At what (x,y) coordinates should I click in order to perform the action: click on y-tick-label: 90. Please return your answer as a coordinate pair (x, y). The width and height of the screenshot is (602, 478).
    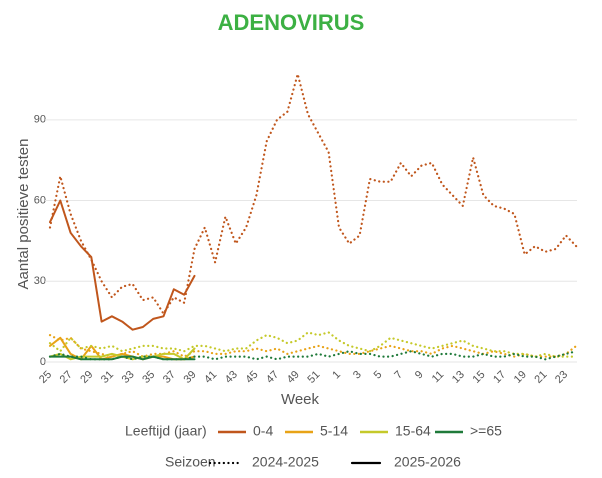
    Looking at the image, I should click on (40, 120).